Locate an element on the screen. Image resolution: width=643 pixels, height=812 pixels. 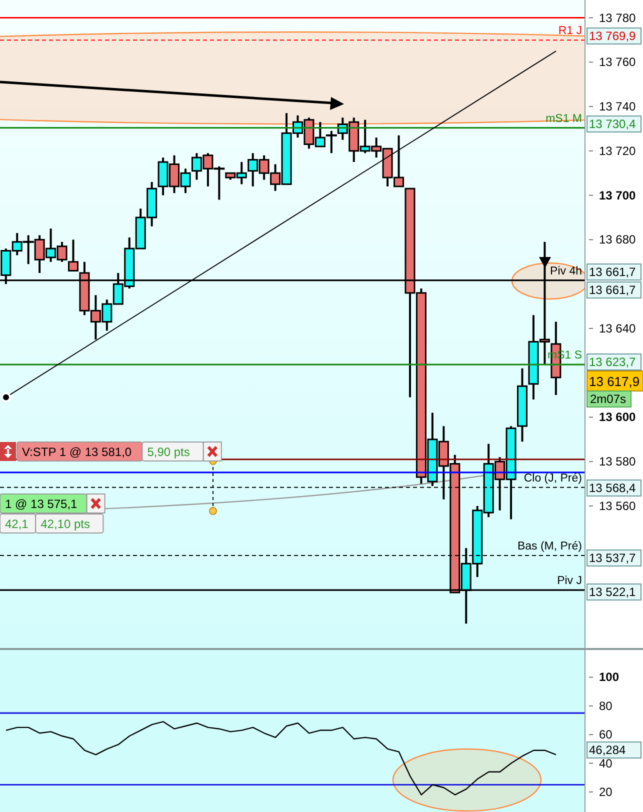
y-tick-label: 80 is located at coordinates (606, 705).